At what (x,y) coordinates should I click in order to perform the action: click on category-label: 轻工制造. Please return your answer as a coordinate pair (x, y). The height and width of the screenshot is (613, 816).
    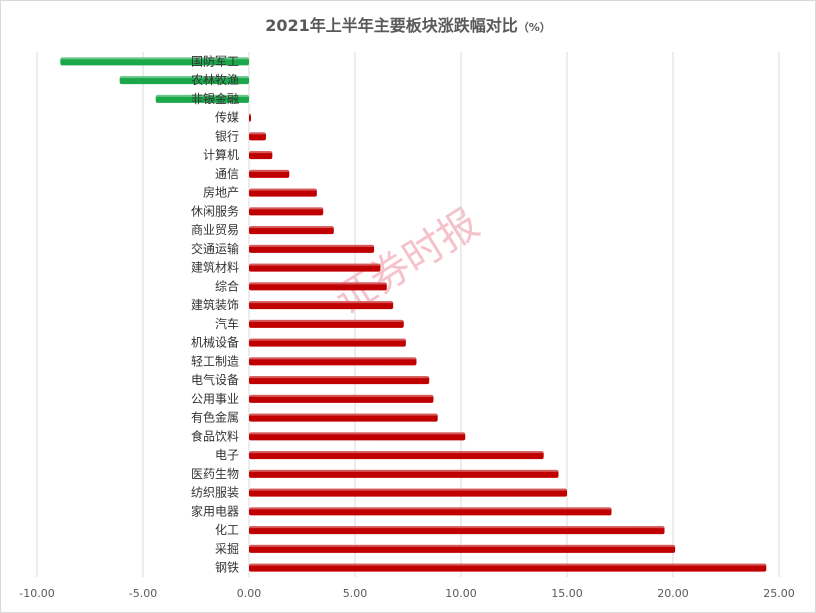
    Looking at the image, I should click on (215, 361).